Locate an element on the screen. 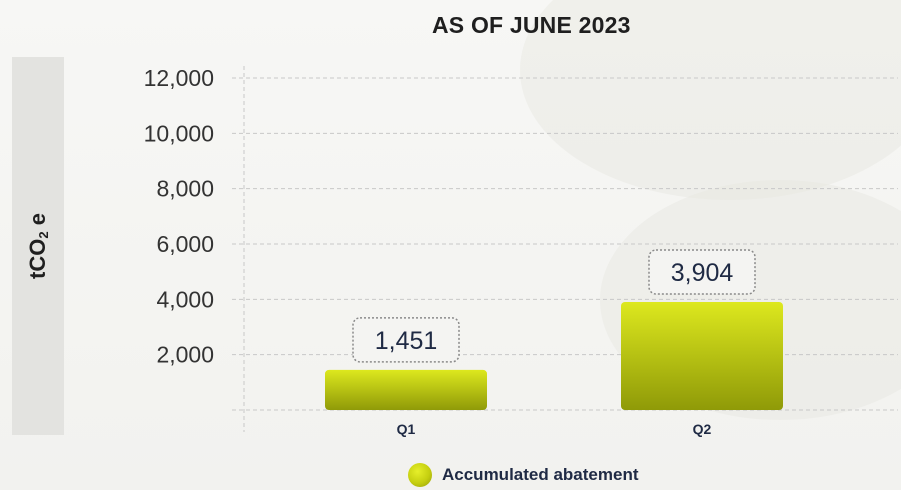 The image size is (901, 490). y-tick-label: 6,000 is located at coordinates (185, 244).